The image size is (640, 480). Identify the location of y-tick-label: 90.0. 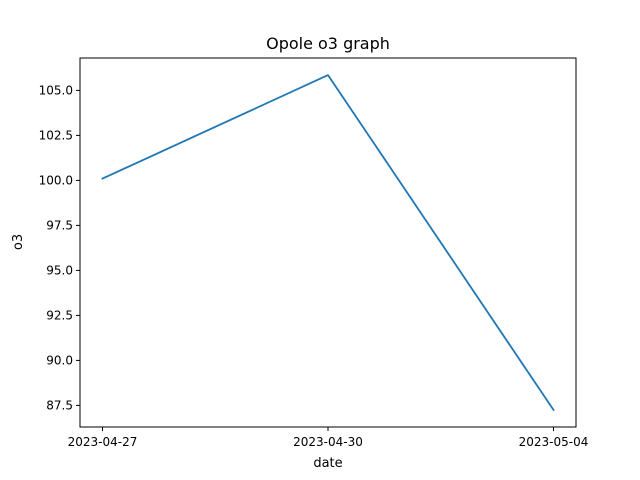
(59, 360).